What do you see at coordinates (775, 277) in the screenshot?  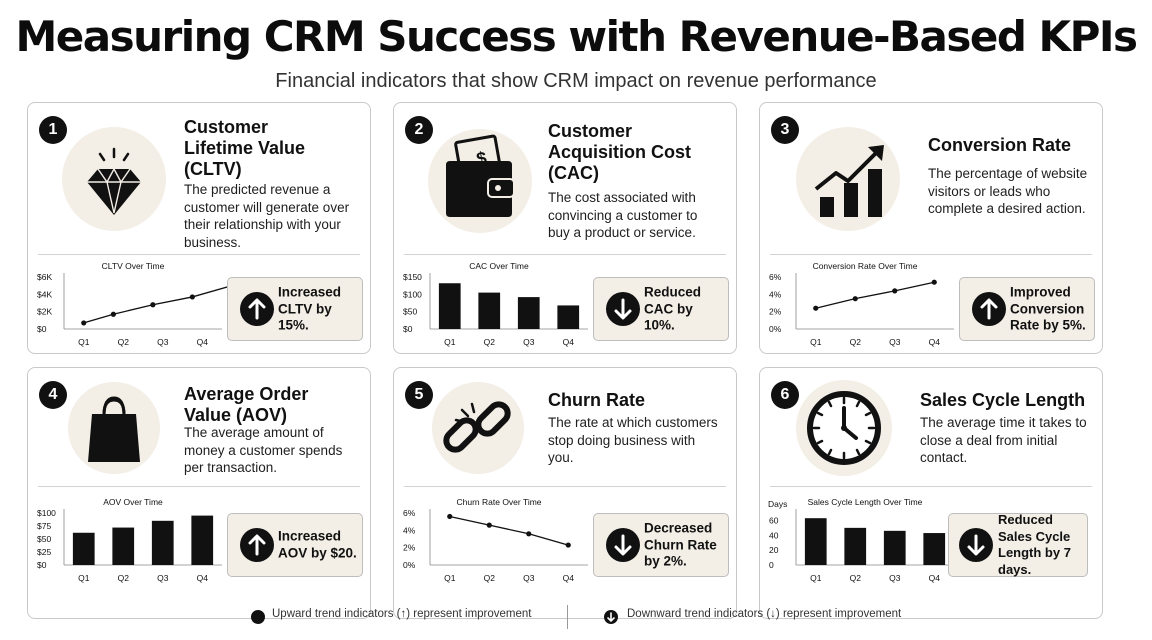 I see `y-tick-label: 6%` at bounding box center [775, 277].